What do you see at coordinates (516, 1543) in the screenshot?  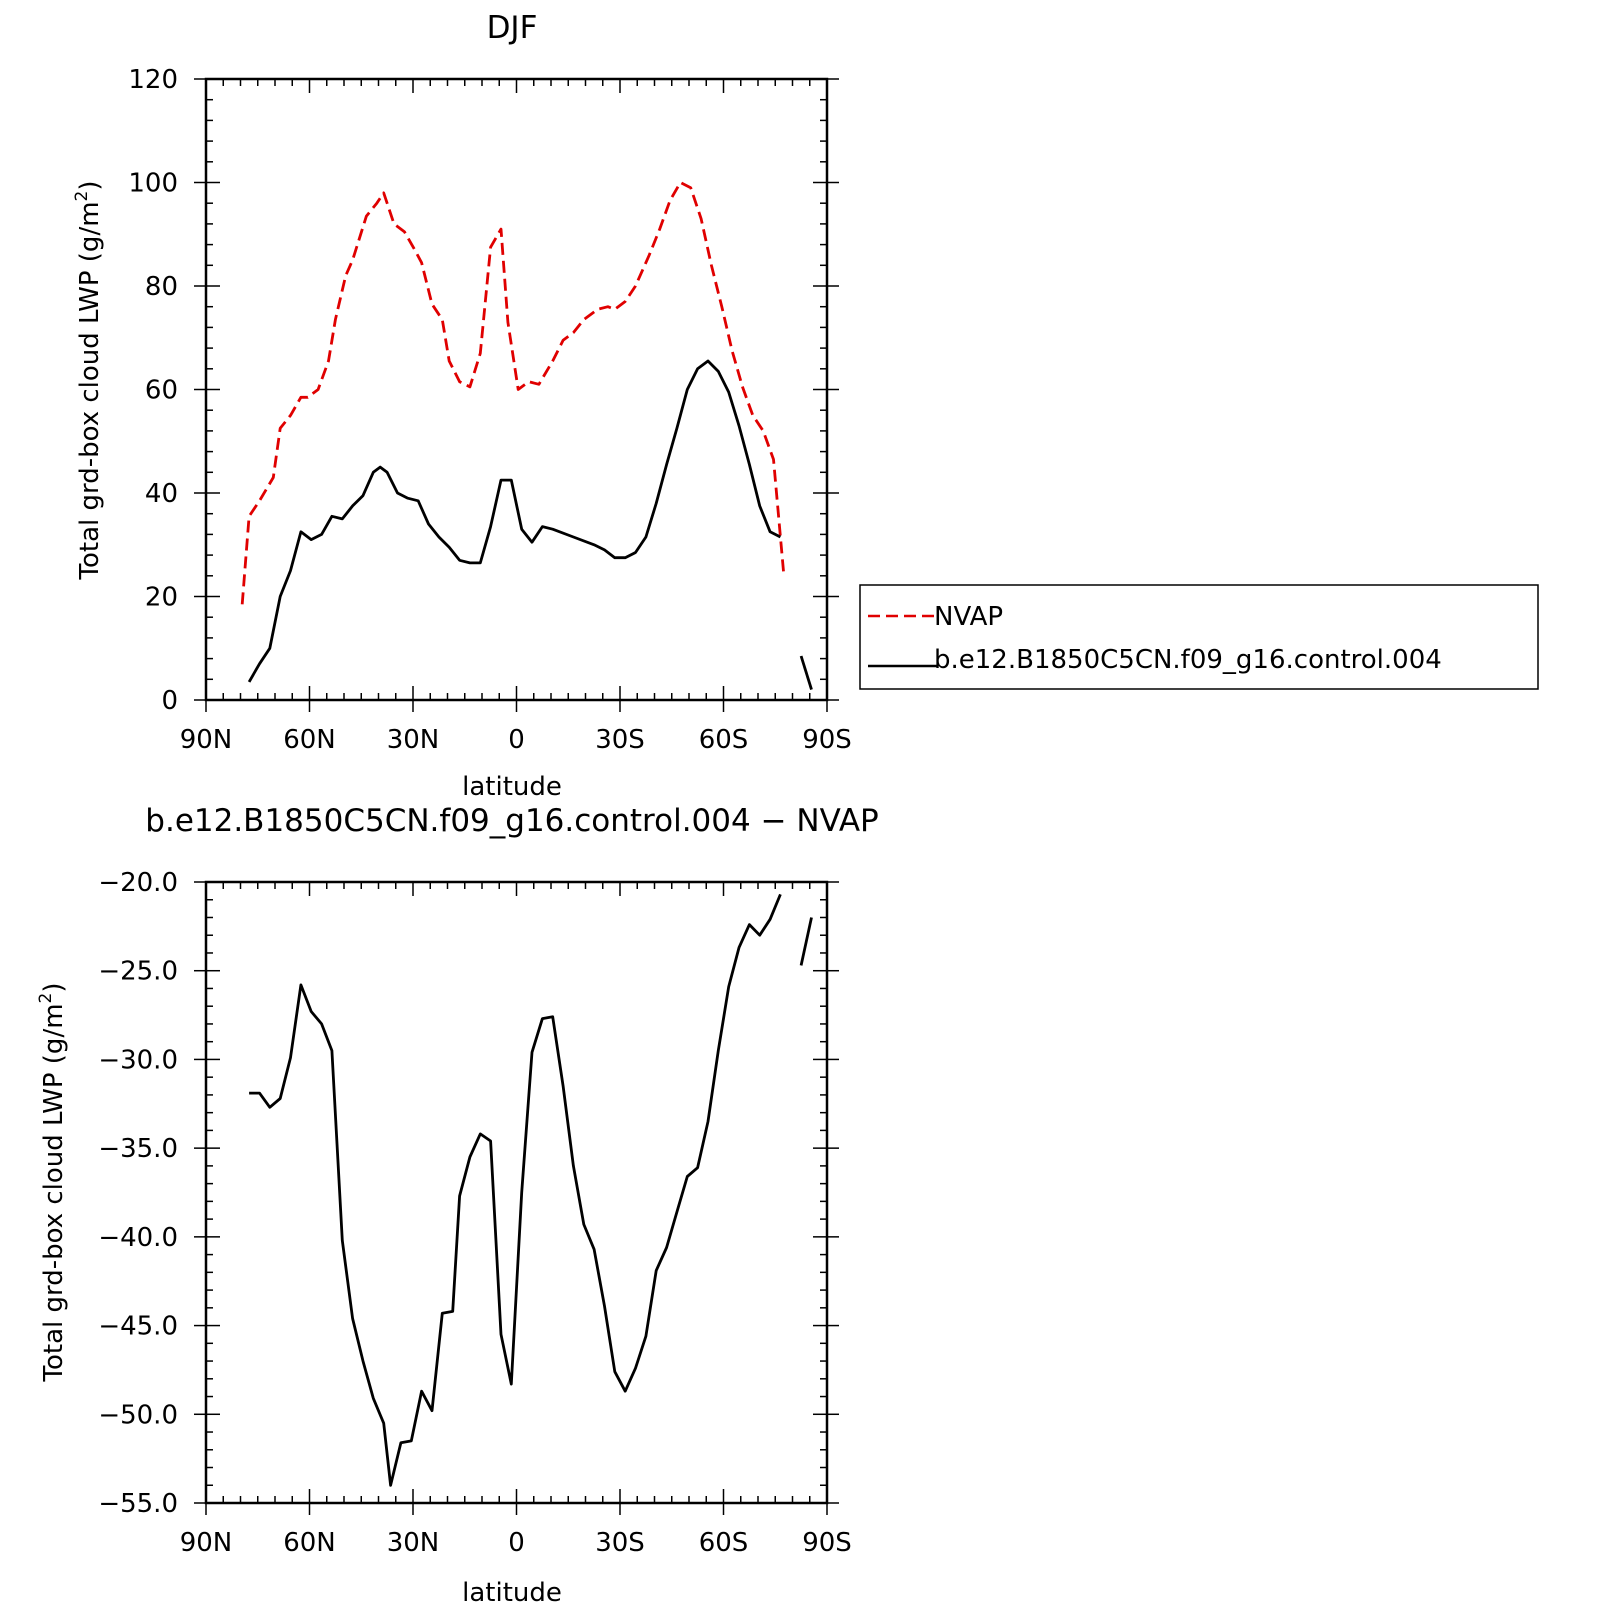 I see `bottom-x-tick-label: 0` at bounding box center [516, 1543].